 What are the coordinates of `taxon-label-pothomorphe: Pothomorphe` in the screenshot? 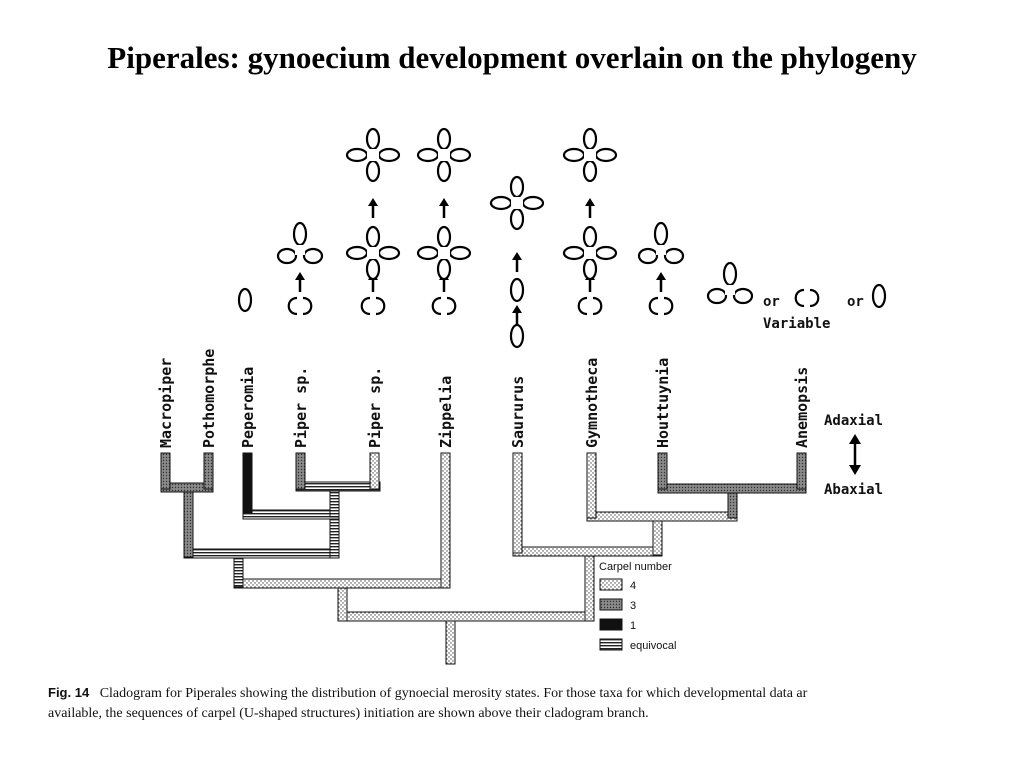 It's located at (209, 398).